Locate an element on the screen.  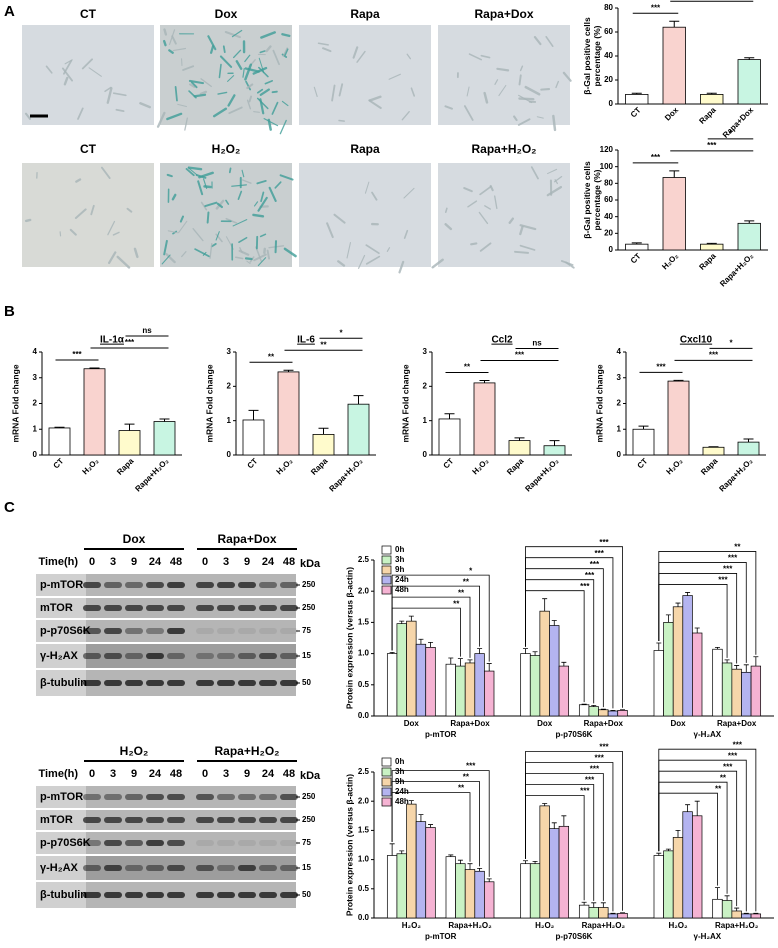
blot-row-label: p-p70S6K is located at coordinates (65, 631).